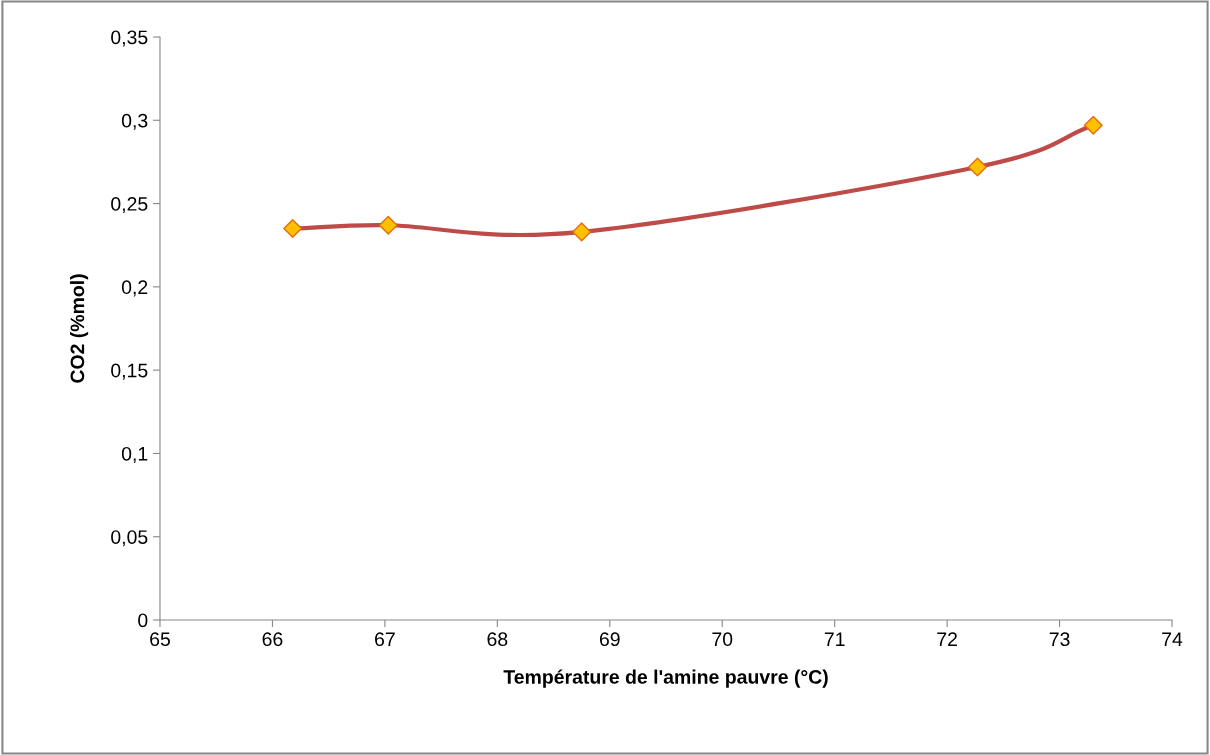 This screenshot has height=755, width=1210. I want to click on x-tick-label: 65, so click(160, 639).